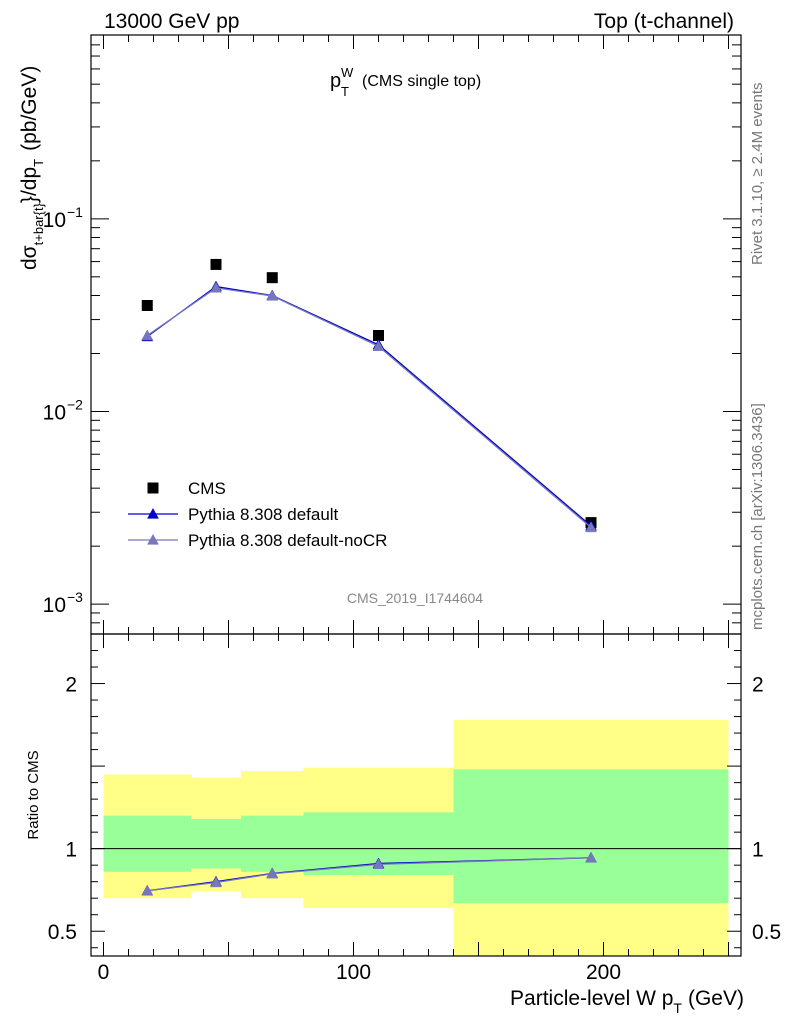  Describe the element at coordinates (153, 539) in the screenshot. I see `legend-nocr-marker` at that location.